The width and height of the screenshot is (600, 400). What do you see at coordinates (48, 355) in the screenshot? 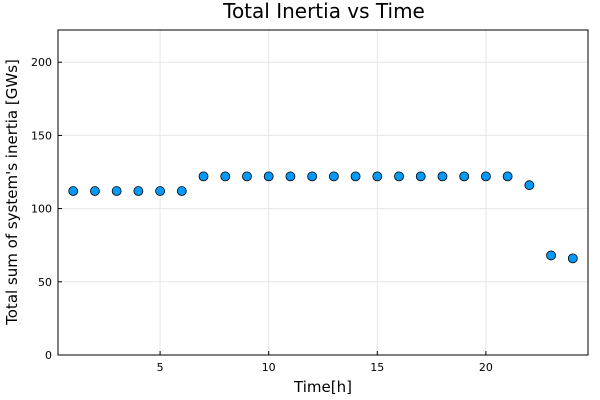
I see `y-tick-label: 0` at bounding box center [48, 355].